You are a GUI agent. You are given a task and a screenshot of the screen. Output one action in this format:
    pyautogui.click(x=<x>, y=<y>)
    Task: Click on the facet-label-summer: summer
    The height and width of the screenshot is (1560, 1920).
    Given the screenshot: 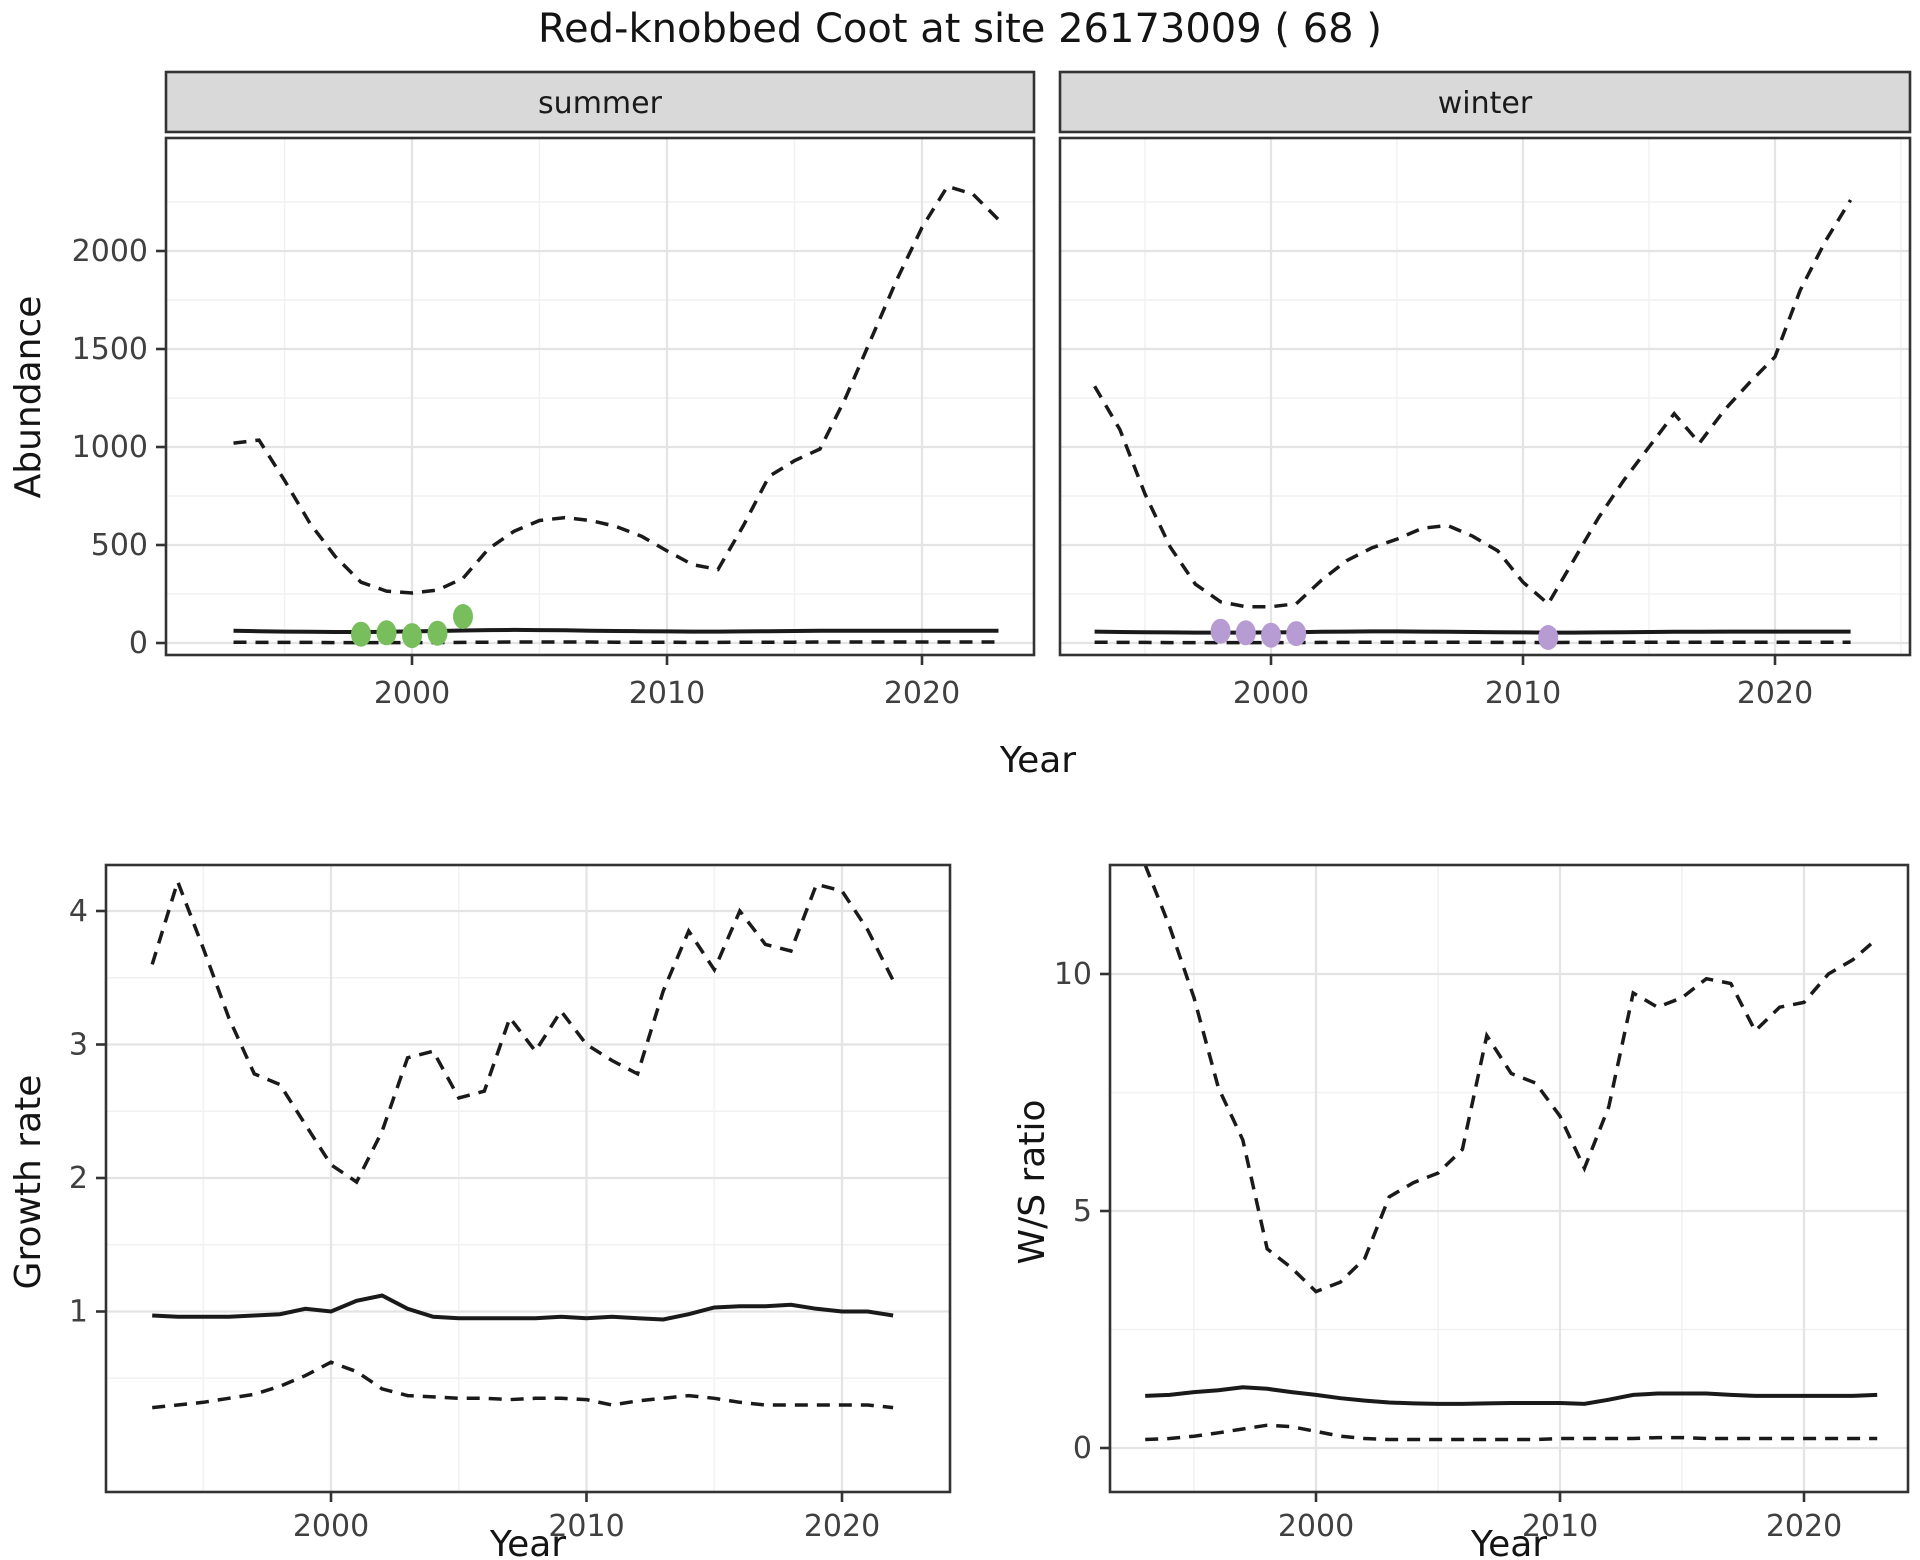 What is the action you would take?
    pyautogui.click(x=600, y=103)
    